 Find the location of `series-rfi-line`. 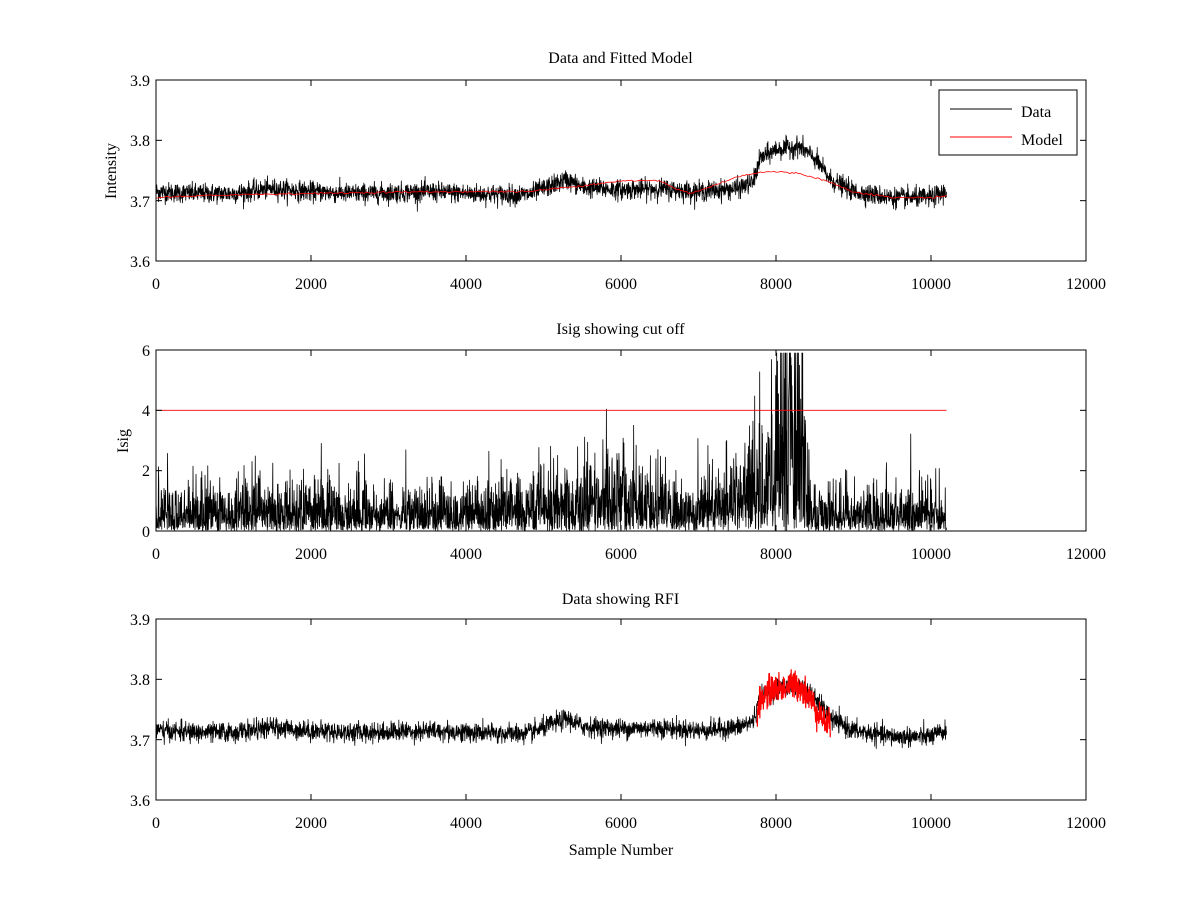

series-rfi-line is located at coordinates (793, 703).